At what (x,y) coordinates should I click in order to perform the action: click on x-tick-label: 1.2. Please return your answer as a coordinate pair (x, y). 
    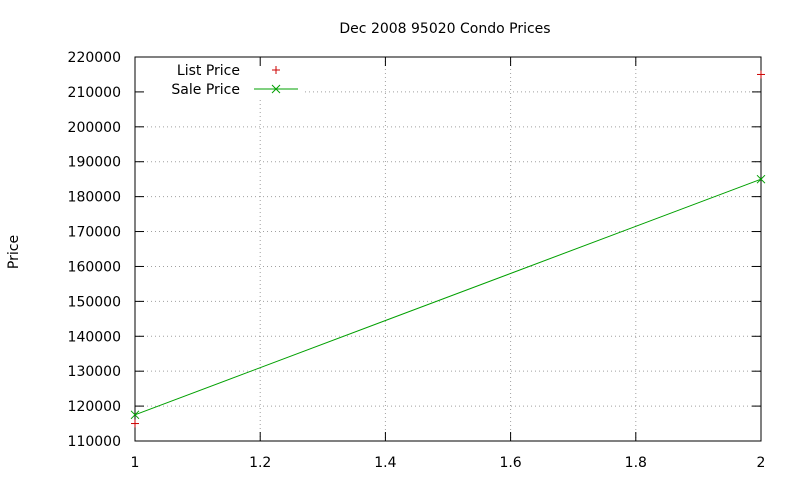
    Looking at the image, I should click on (260, 463).